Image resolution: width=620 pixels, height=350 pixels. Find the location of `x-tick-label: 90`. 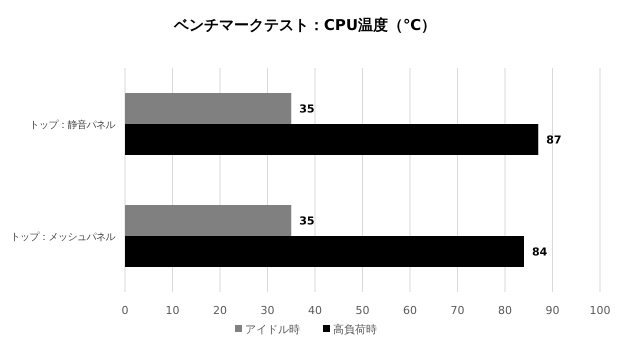

x-tick-label: 90 is located at coordinates (553, 310).